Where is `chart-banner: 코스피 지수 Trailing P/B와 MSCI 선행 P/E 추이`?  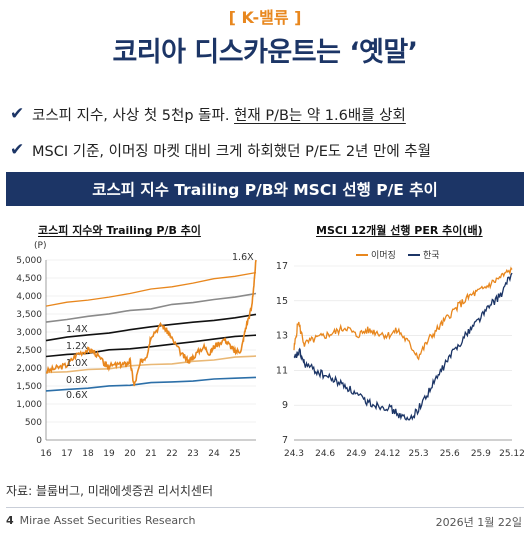 chart-banner: 코스피 지수 Trailing P/B와 MSCI 선행 P/E 추이 is located at coordinates (265, 189).